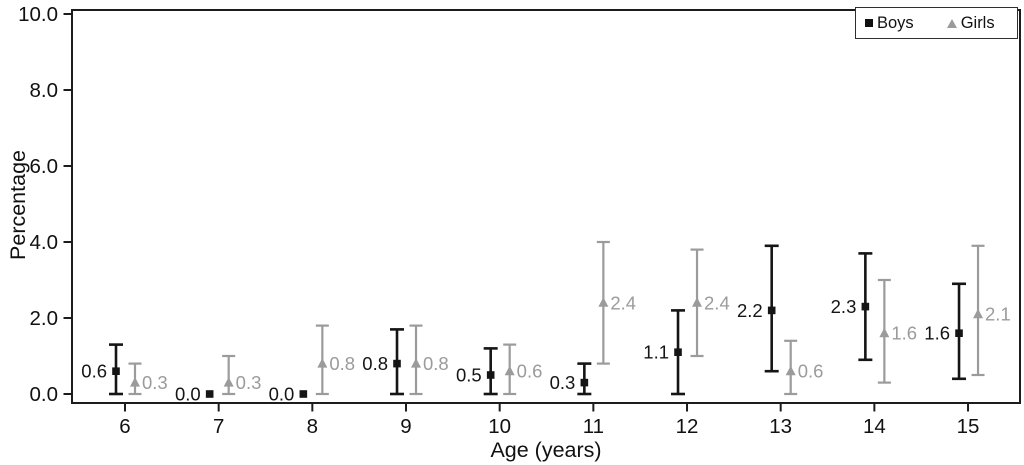 The height and width of the screenshot is (465, 1024). I want to click on legend-label-boys: Boys, so click(895, 22).